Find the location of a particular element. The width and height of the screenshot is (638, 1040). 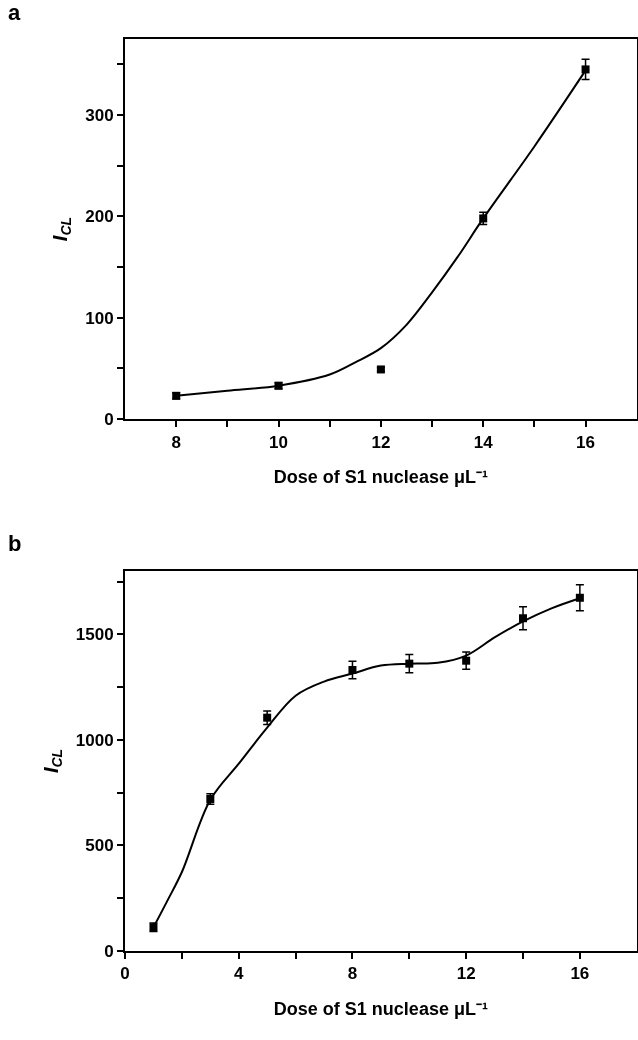

chart-title: a is located at coordinates (14, 12).